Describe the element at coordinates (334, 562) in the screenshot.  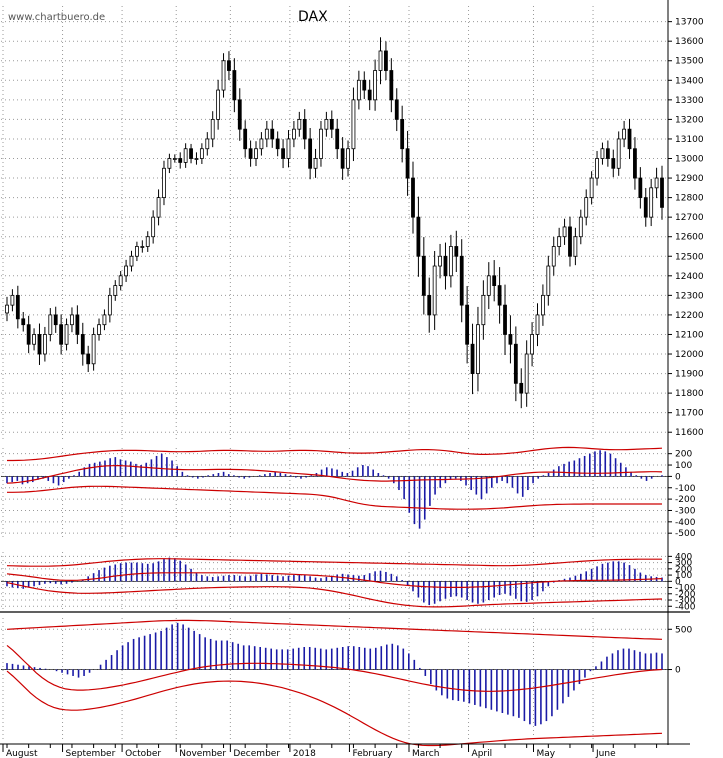
I see `band-upper` at that location.